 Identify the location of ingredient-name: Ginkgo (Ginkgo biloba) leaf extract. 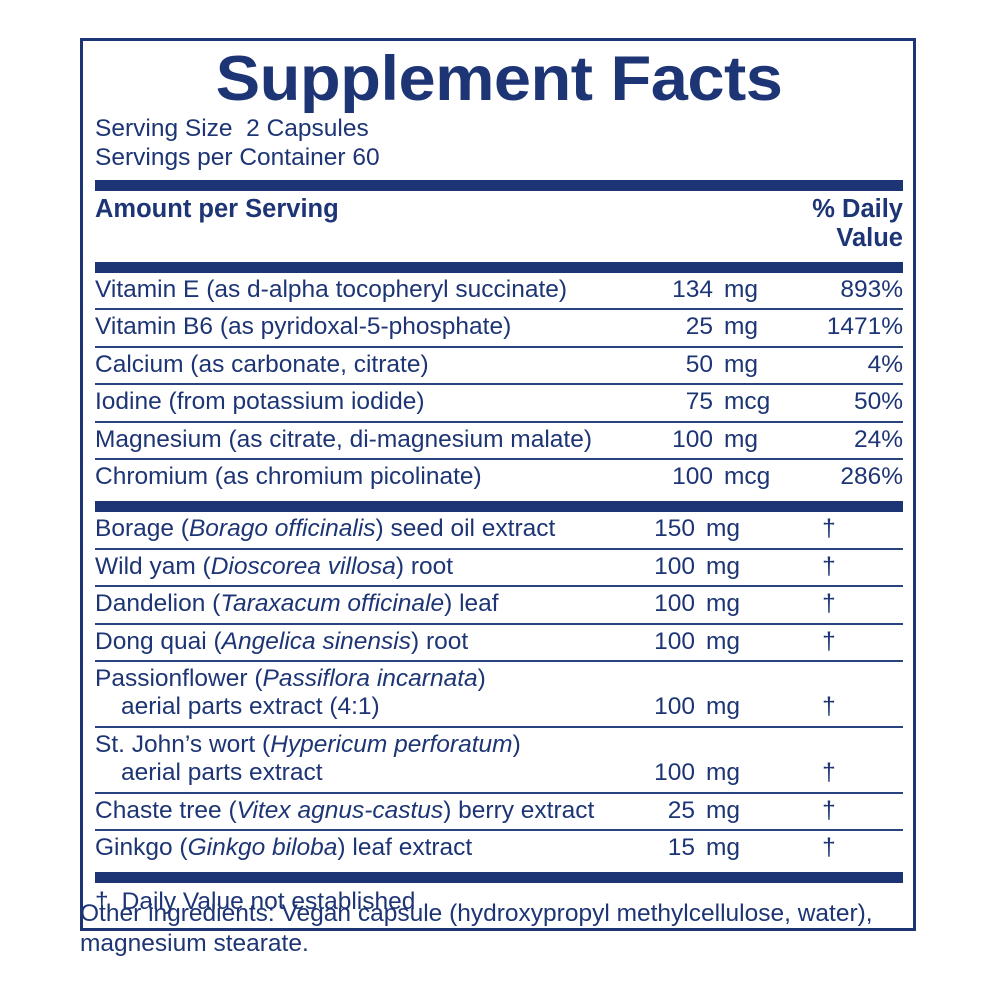
(349, 848).